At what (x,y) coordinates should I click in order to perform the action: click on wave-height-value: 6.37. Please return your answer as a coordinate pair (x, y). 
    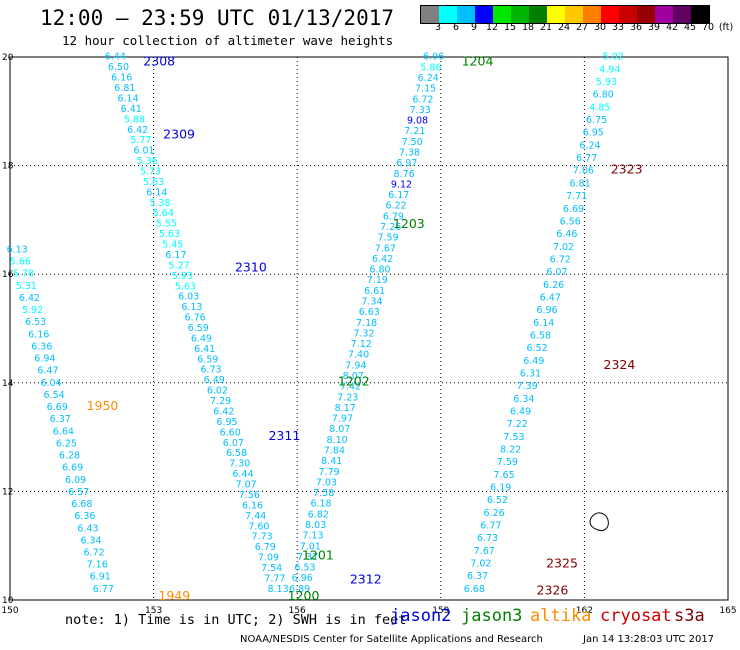
    Looking at the image, I should click on (60, 419).